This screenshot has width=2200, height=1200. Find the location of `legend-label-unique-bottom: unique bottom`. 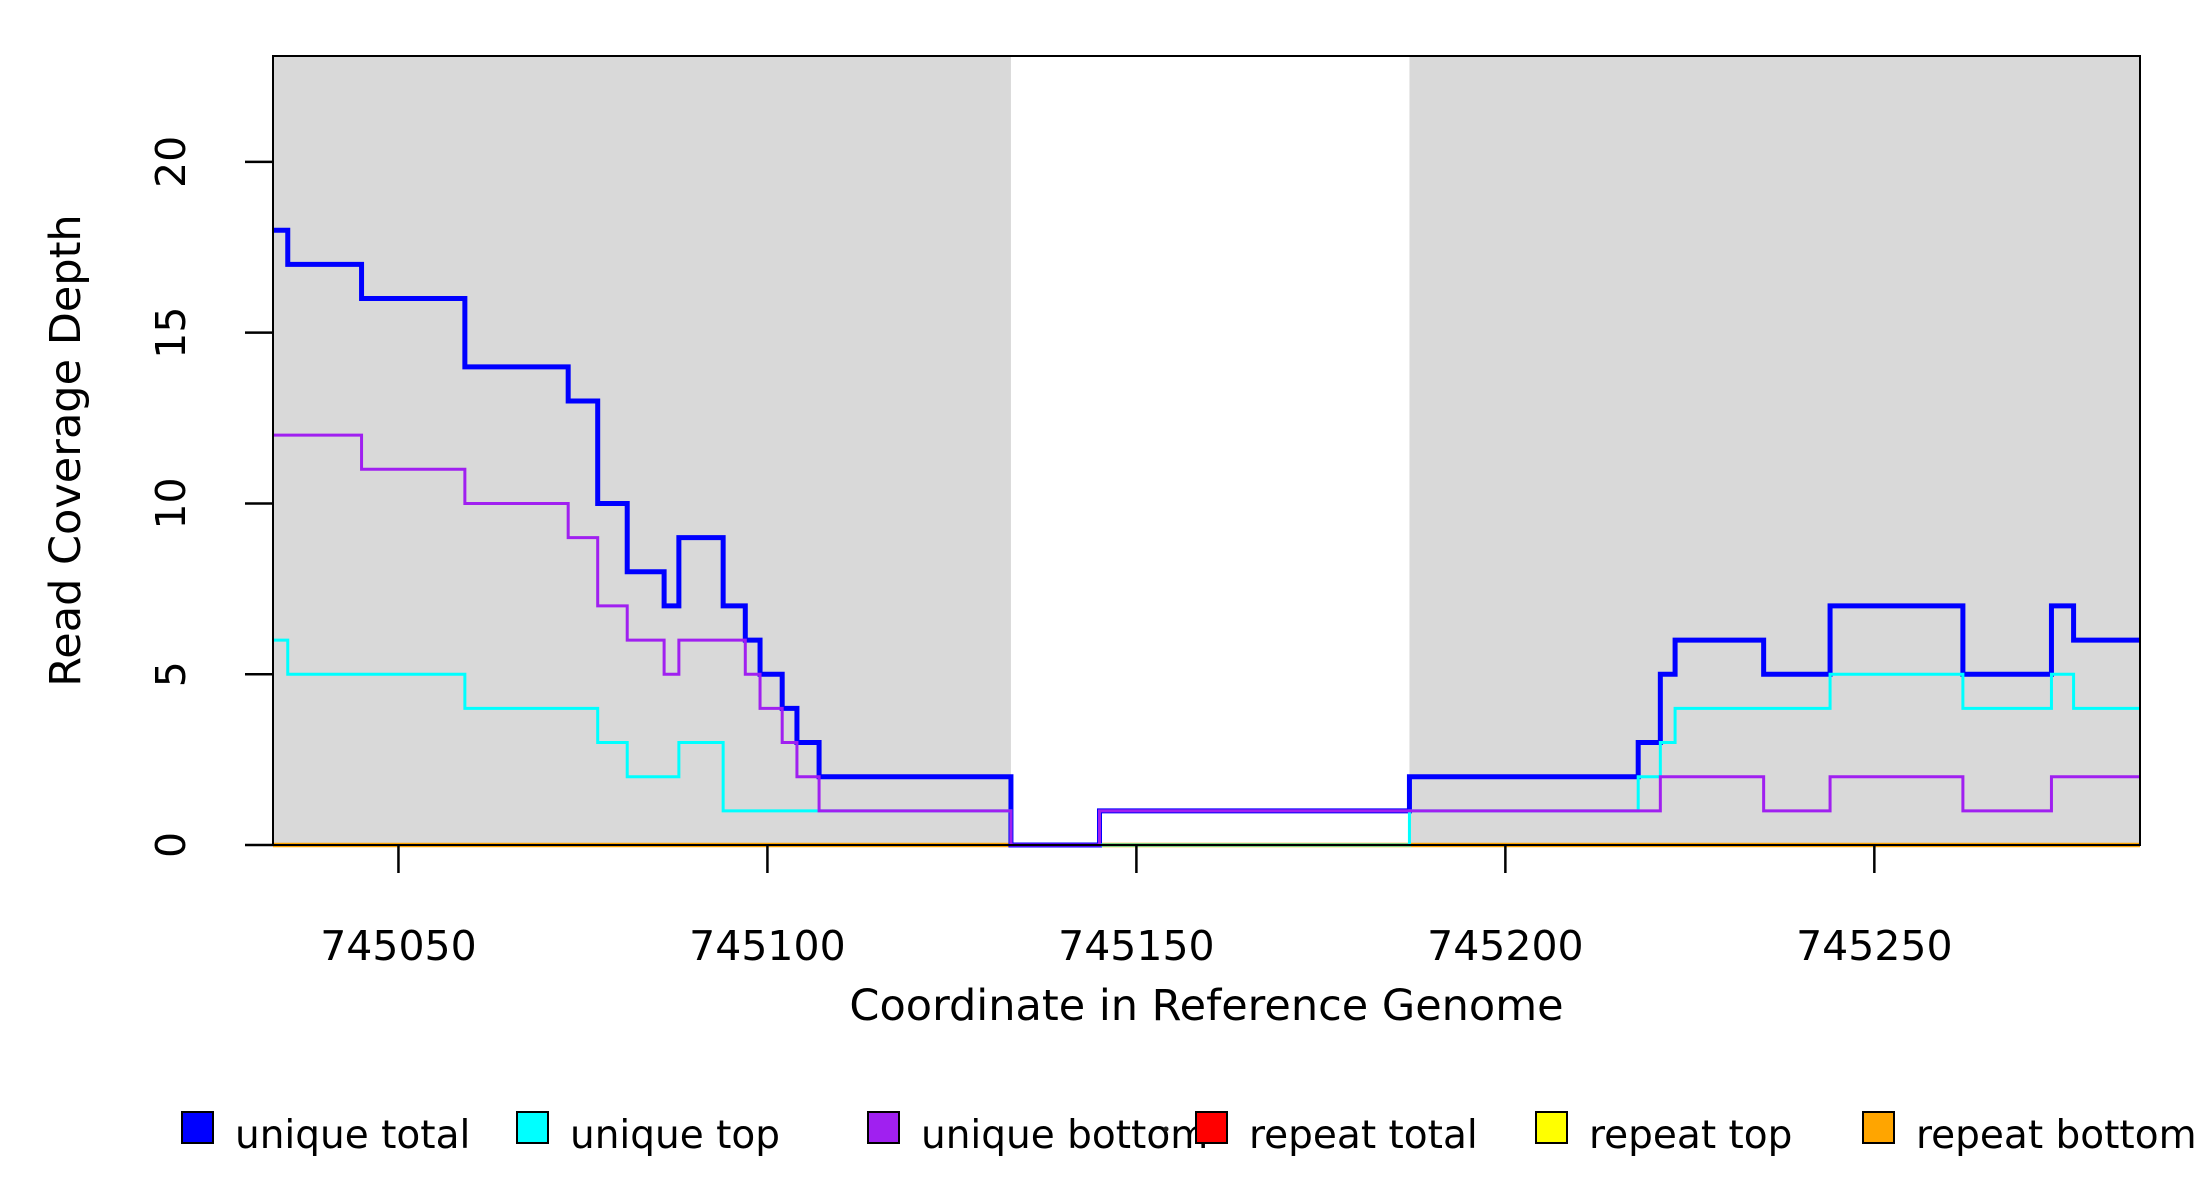

legend-label-unique-bottom: unique bottom is located at coordinates (1064, 1135).